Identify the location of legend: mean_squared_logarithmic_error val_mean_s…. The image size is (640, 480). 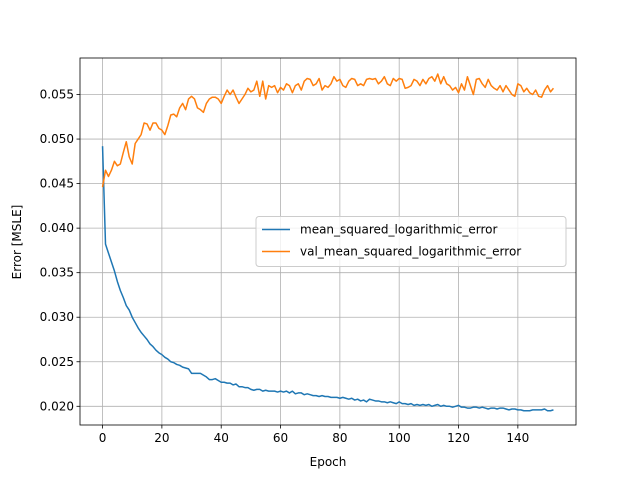
(411, 241).